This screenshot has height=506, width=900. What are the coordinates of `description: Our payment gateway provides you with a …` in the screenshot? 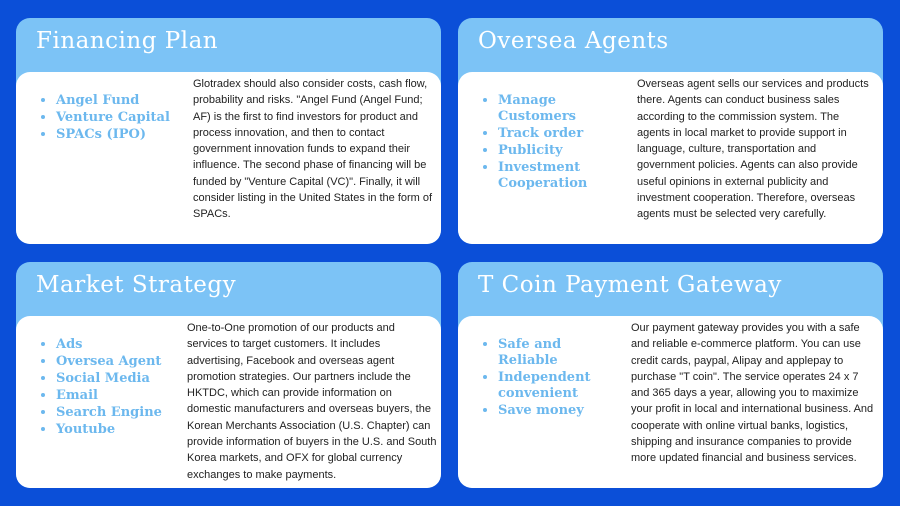 It's located at (752, 393).